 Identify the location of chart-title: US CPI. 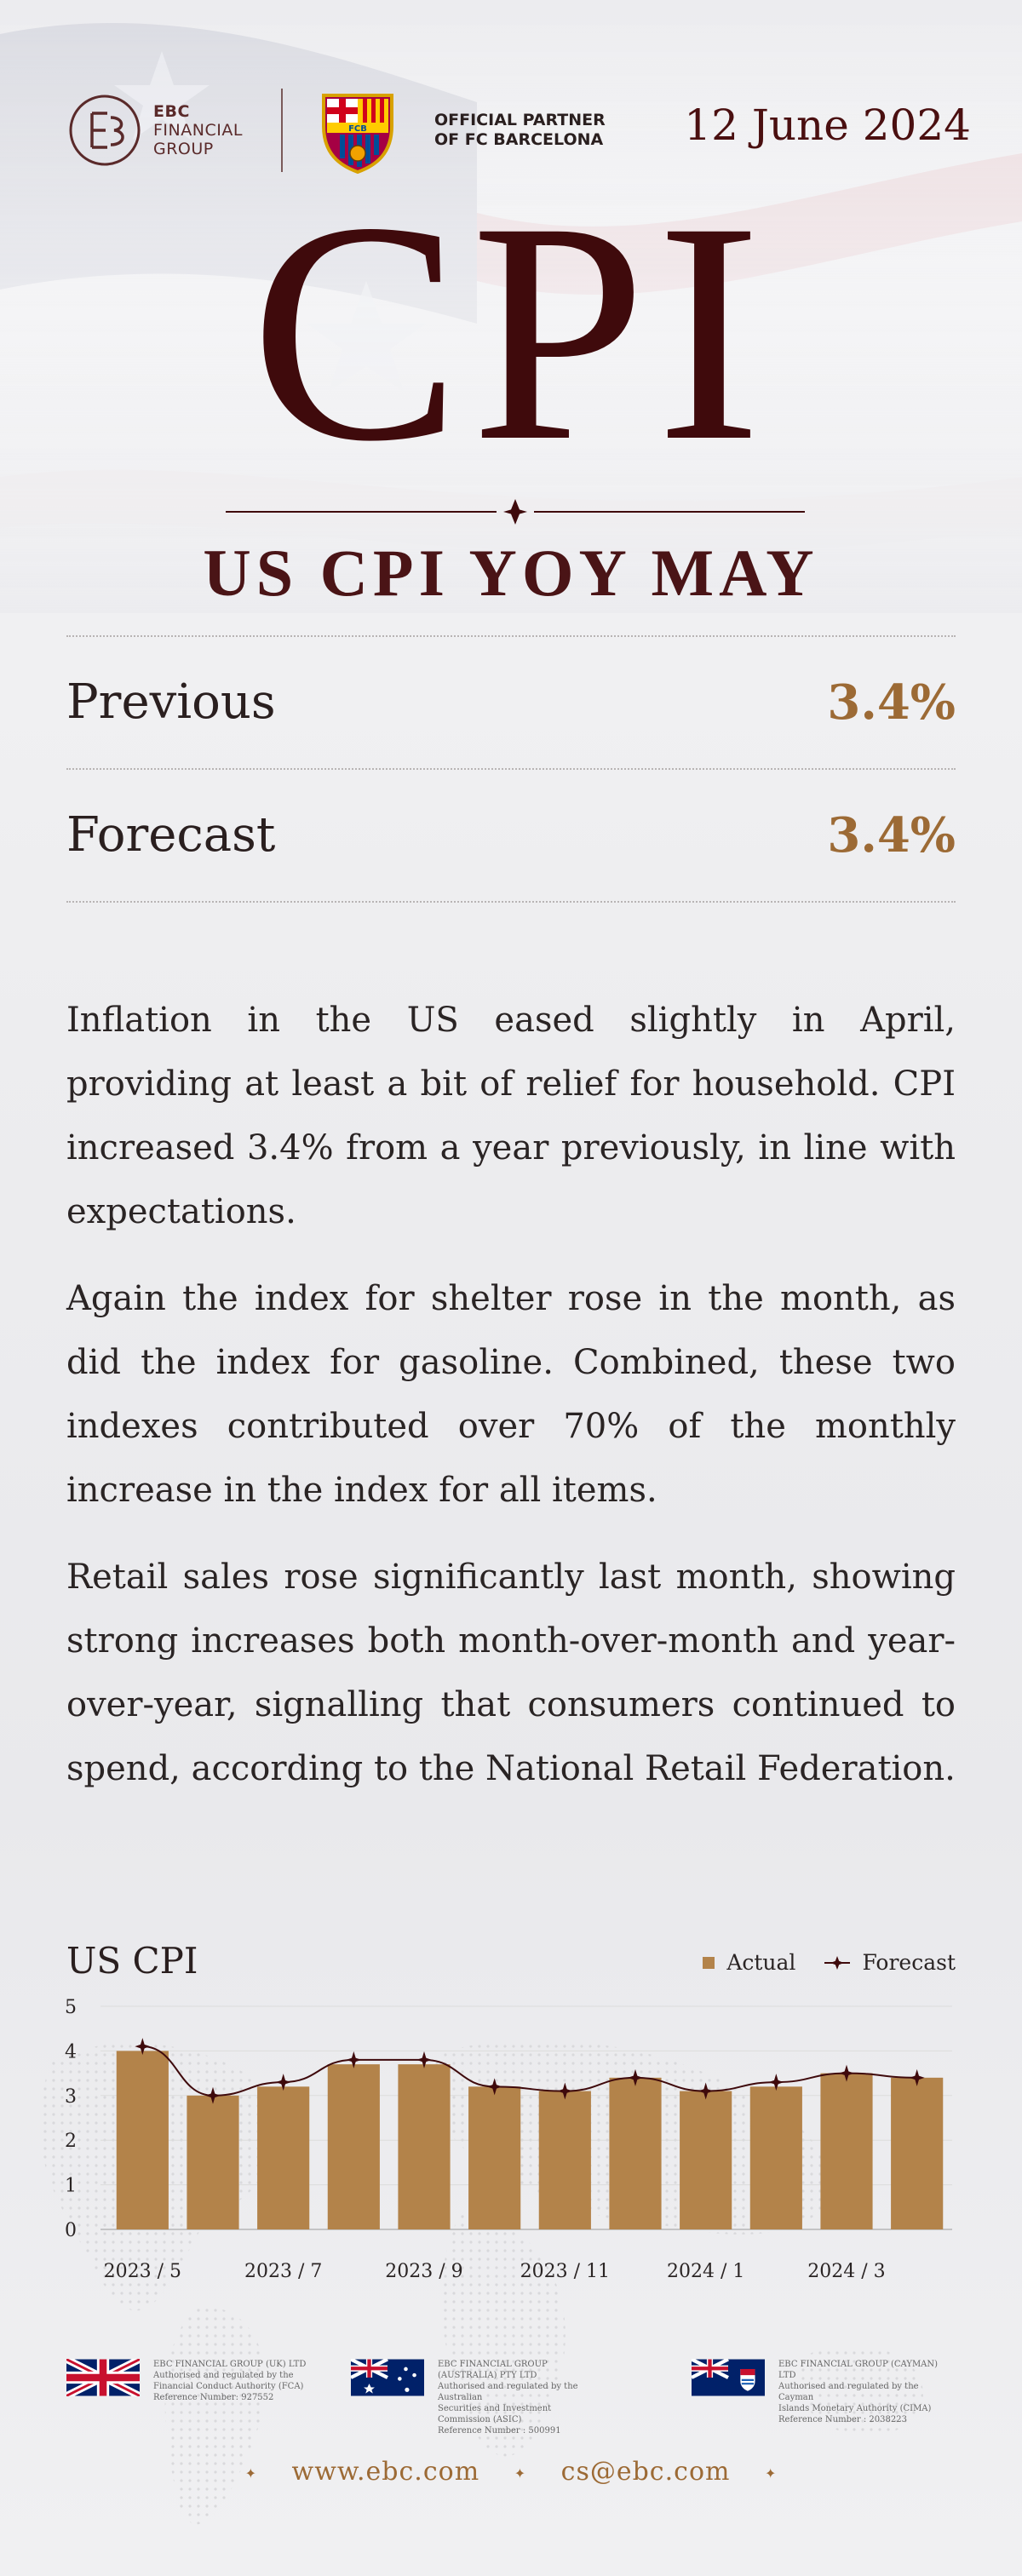
(132, 1961).